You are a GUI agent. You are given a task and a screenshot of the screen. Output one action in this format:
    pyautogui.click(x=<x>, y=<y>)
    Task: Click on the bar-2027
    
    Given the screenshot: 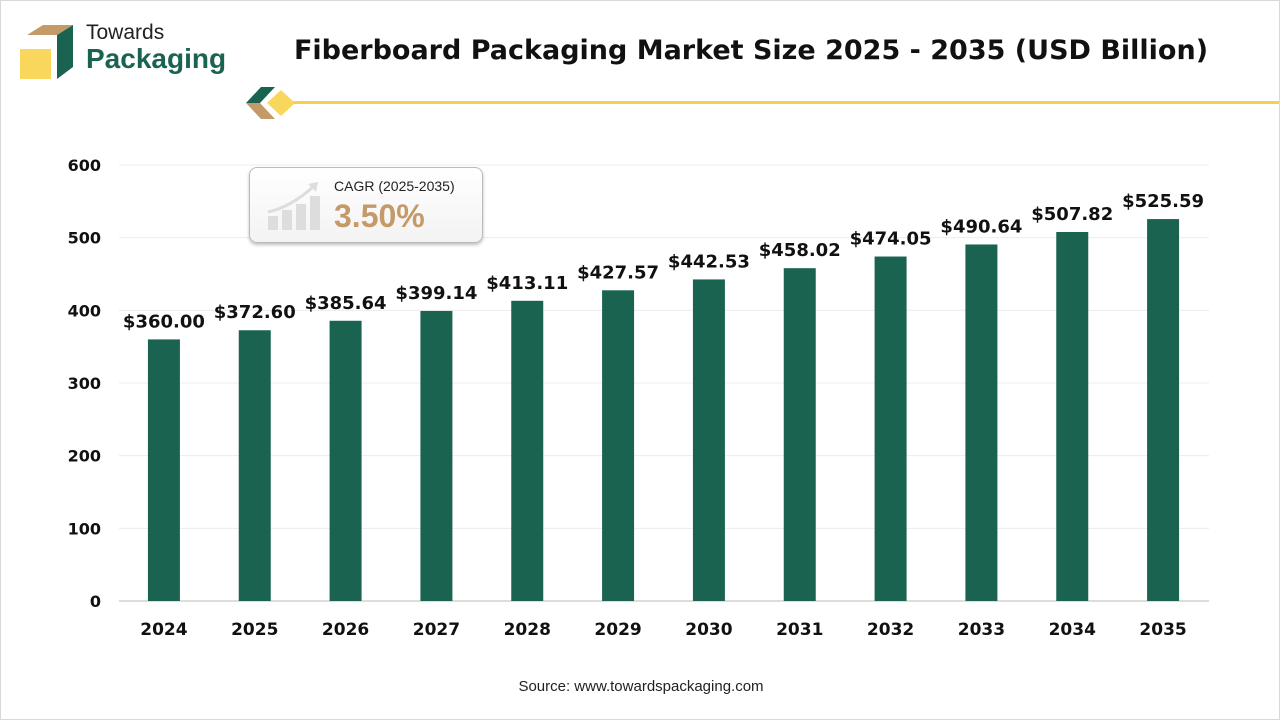 What is the action you would take?
    pyautogui.click(x=436, y=455)
    